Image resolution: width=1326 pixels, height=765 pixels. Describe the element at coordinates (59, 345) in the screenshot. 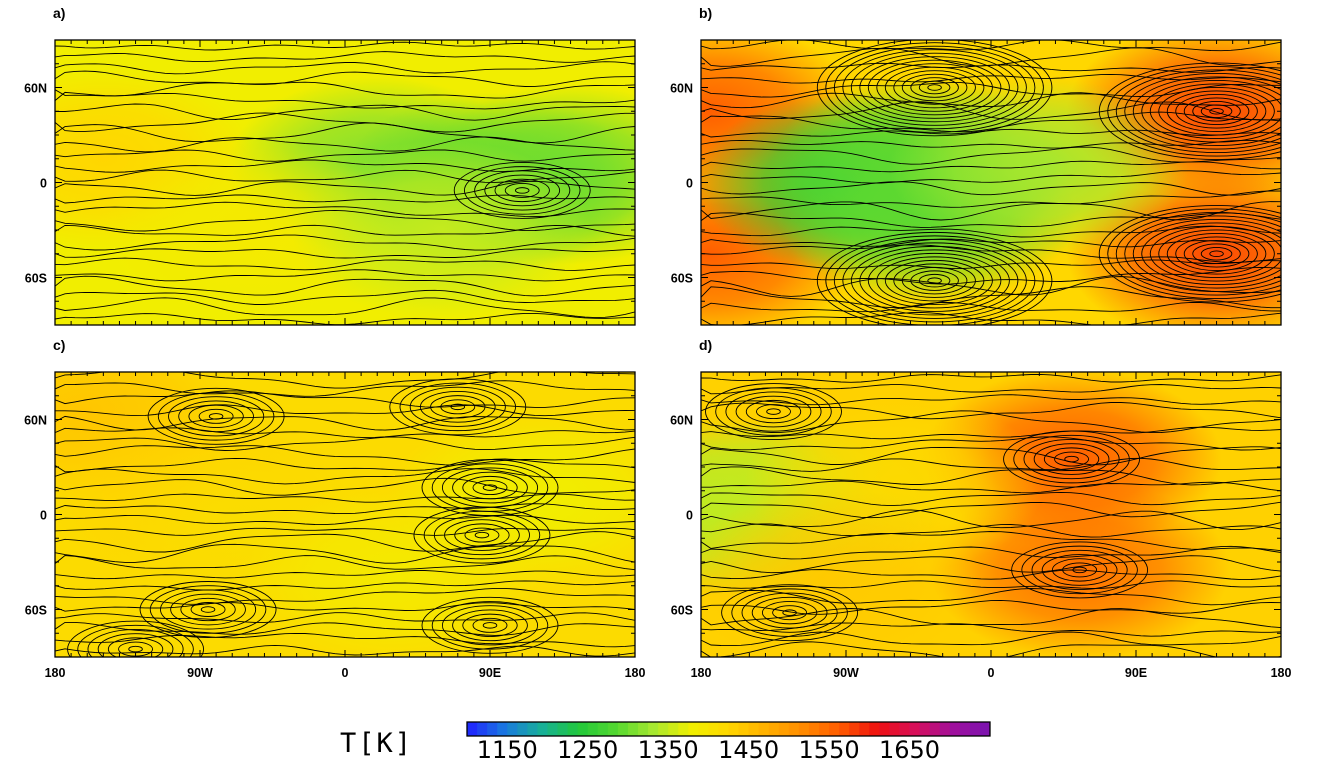

I see `panel-label: c)` at that location.